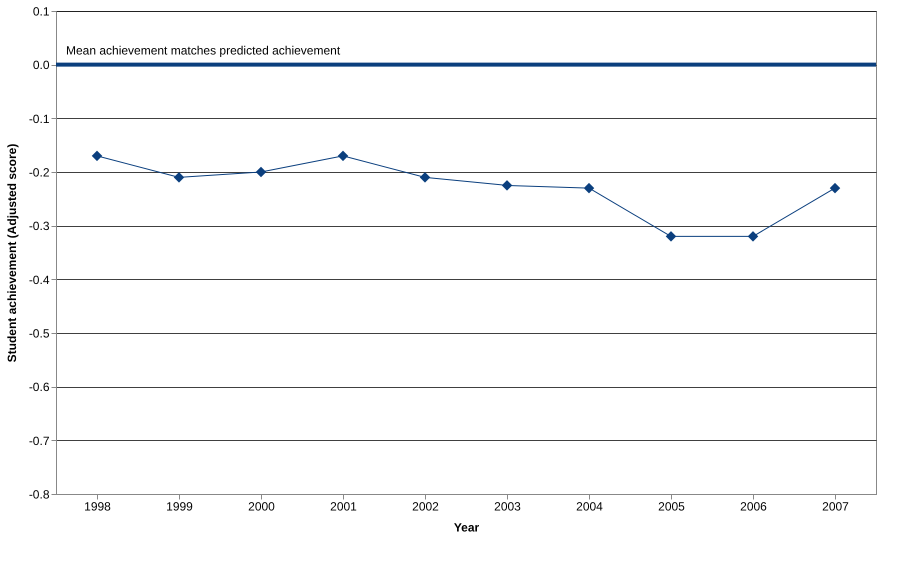  Describe the element at coordinates (39, 387) in the screenshot. I see `y-tick-label: -0.6` at that location.